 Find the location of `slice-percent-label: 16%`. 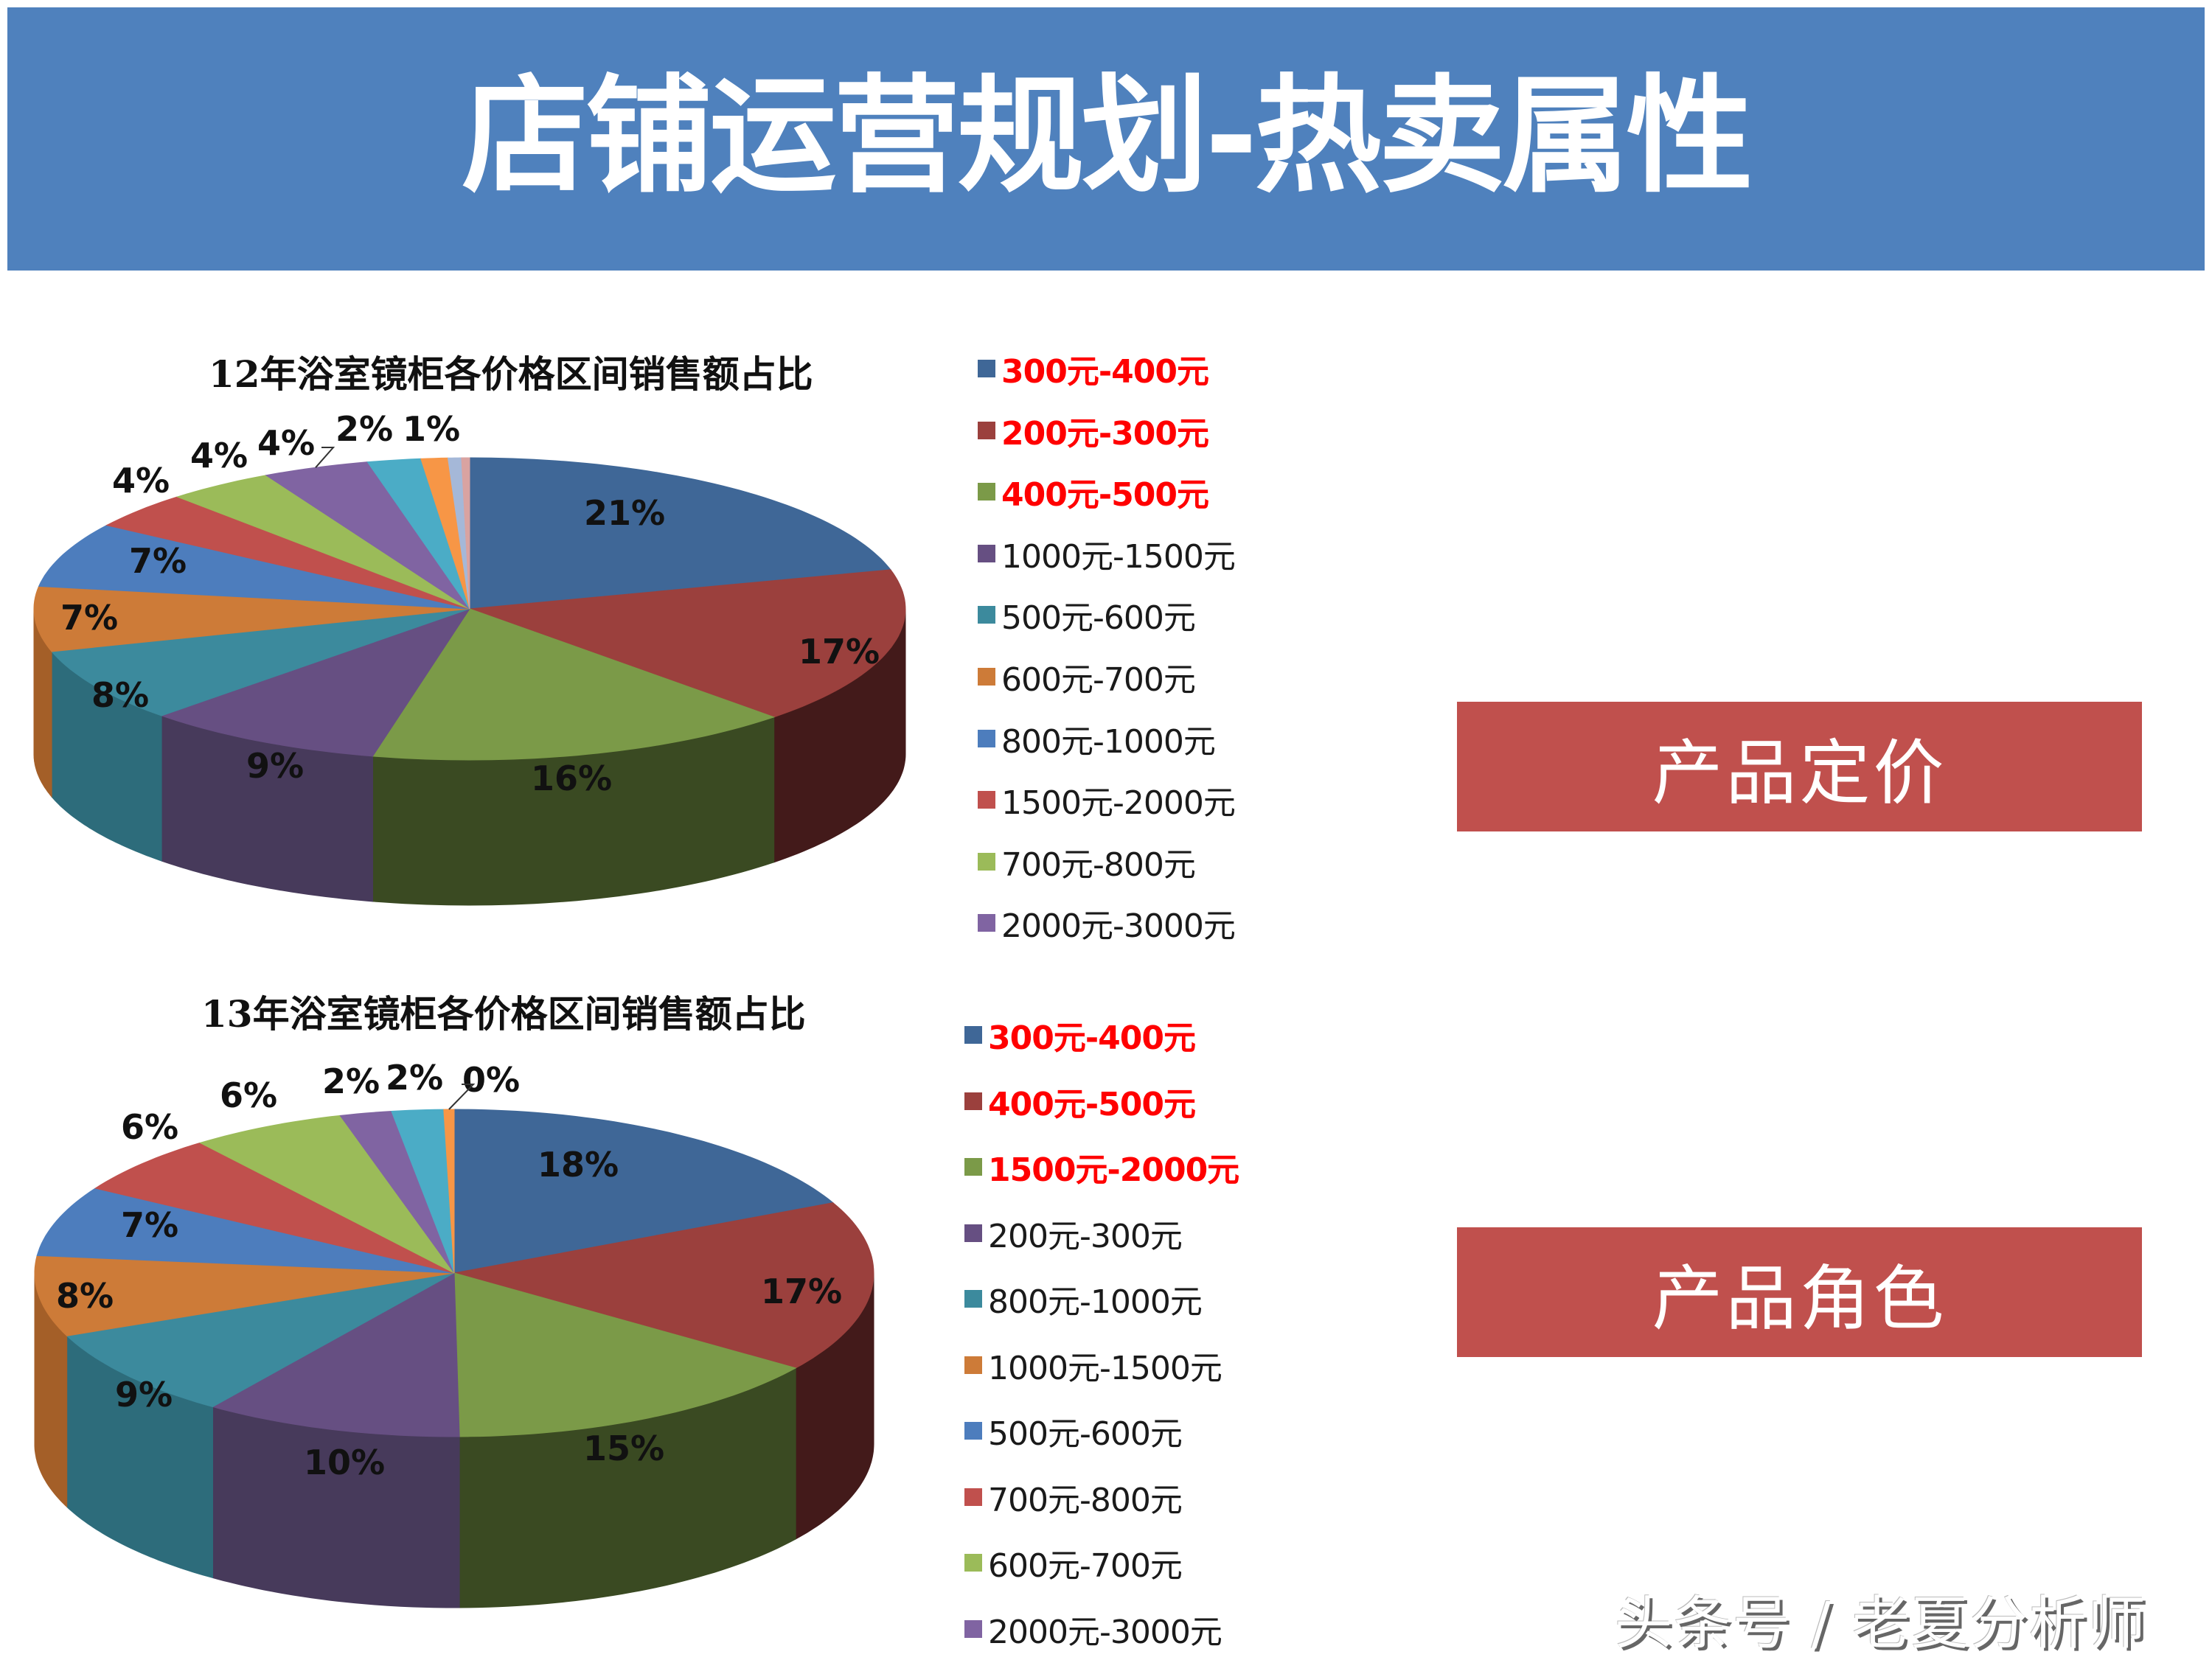

slice-percent-label: 16% is located at coordinates (571, 778).